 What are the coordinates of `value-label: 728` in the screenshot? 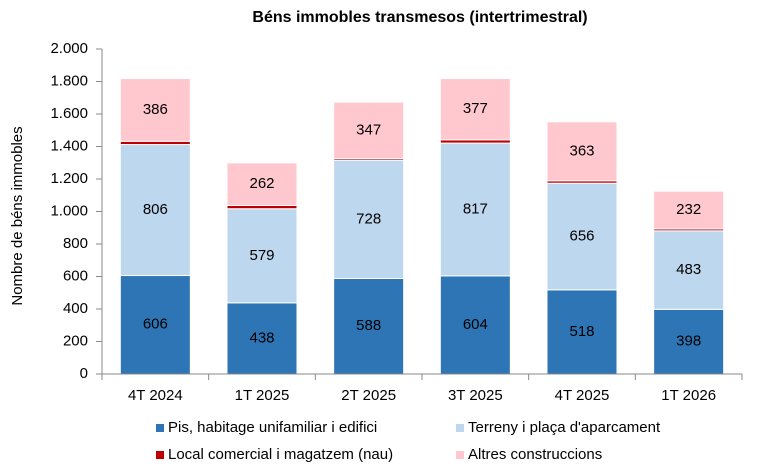 It's located at (368, 218).